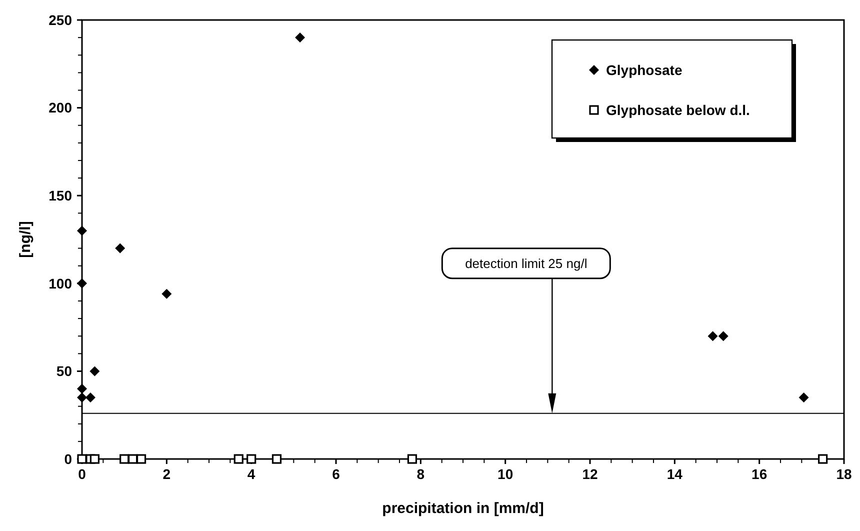 Image resolution: width=860 pixels, height=531 pixels. What do you see at coordinates (60, 108) in the screenshot?
I see `y-tick-label: 200` at bounding box center [60, 108].